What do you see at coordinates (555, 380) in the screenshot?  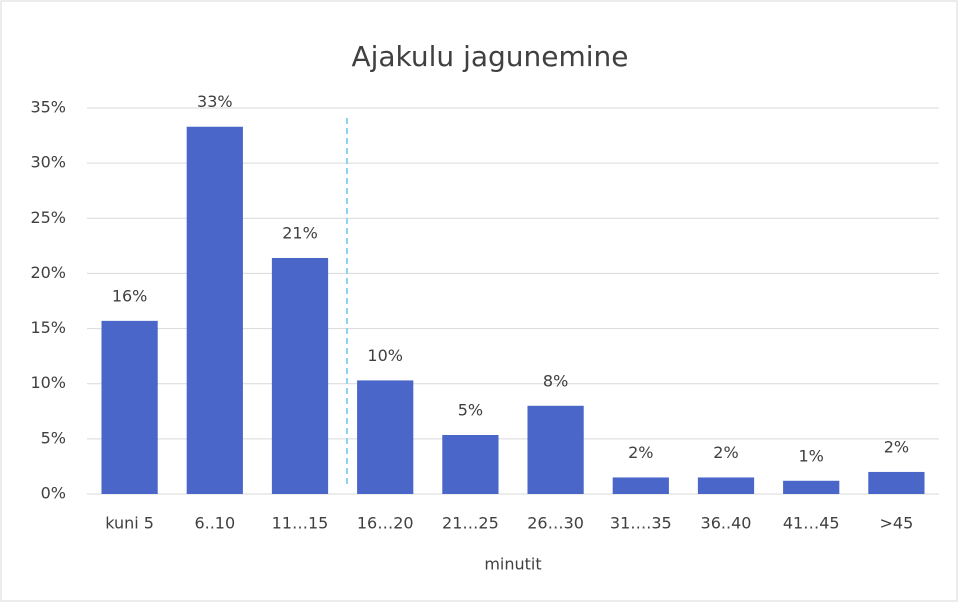 I see `value-label: 8%` at bounding box center [555, 380].